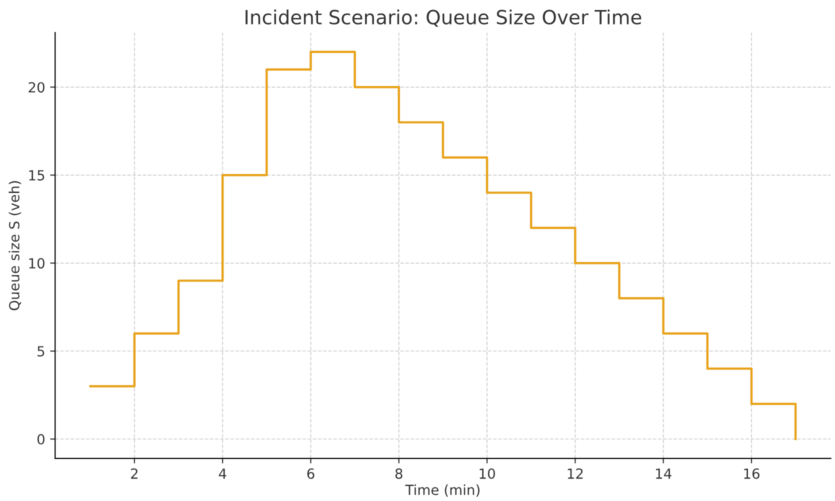 This screenshot has width=835, height=501. What do you see at coordinates (134, 473) in the screenshot?
I see `x-tick-label: 2` at bounding box center [134, 473].